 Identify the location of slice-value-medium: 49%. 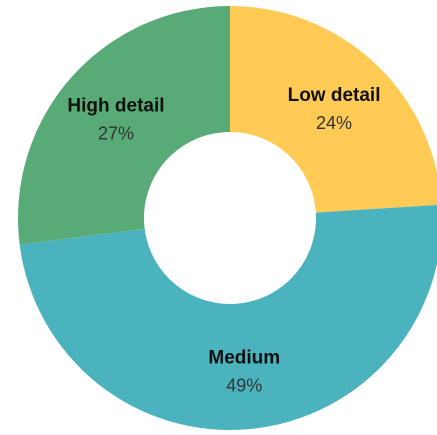
(244, 385).